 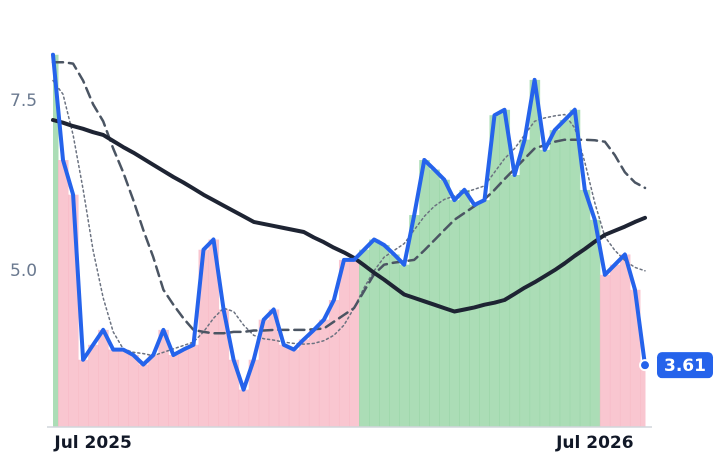 I want to click on y-tick-label: 5.0, so click(x=23, y=271).